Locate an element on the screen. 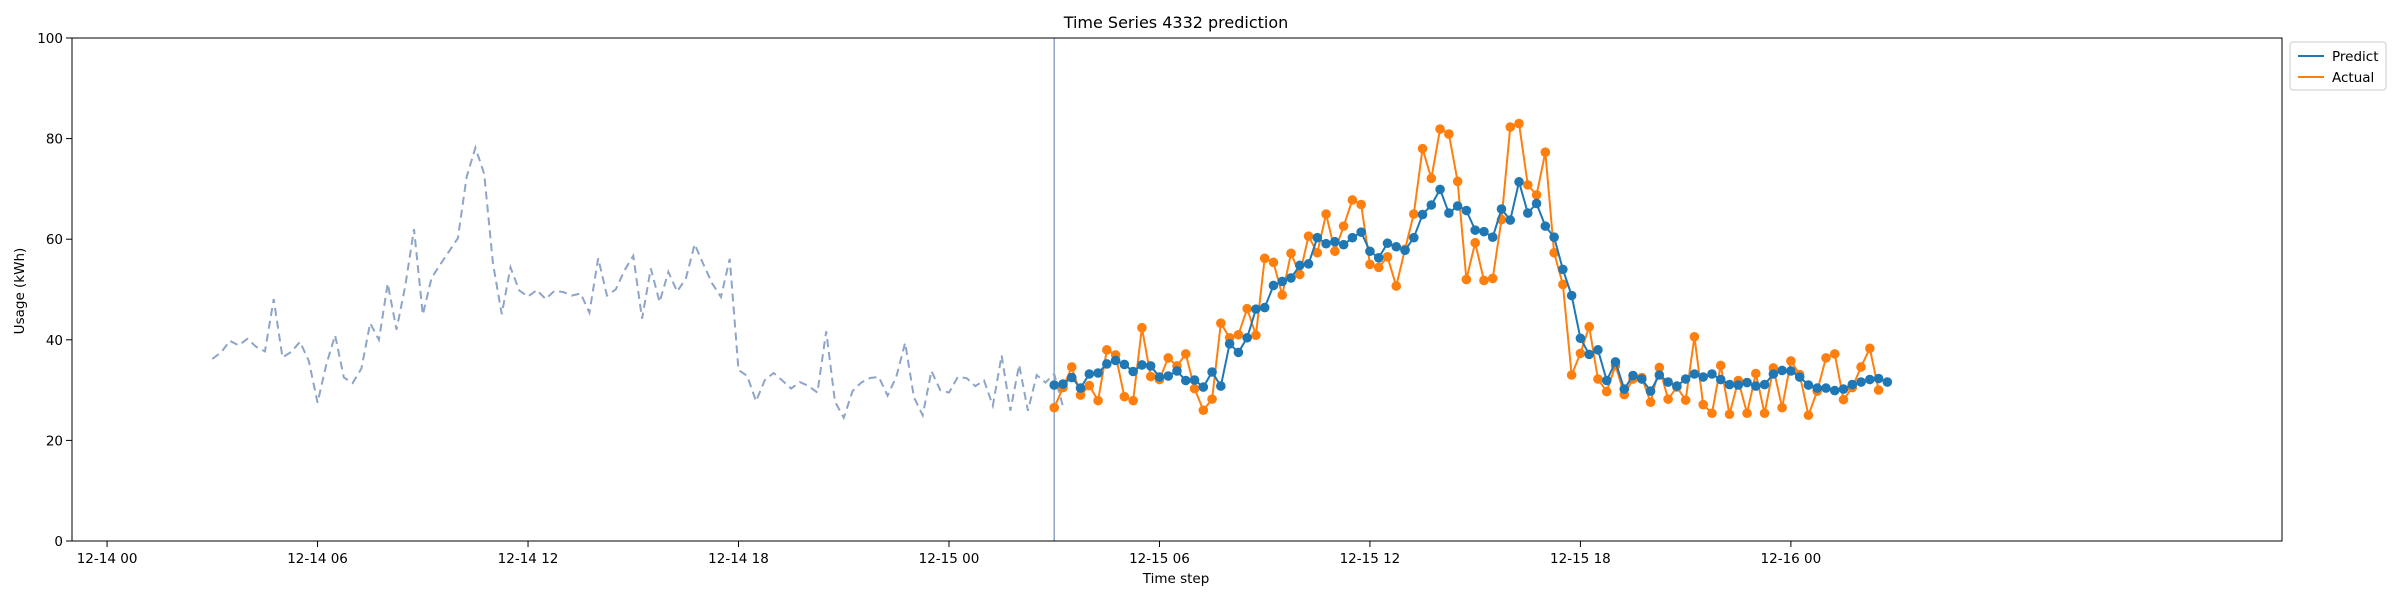 The image size is (2400, 600). x-axis-label: Time step is located at coordinates (1176, 579).